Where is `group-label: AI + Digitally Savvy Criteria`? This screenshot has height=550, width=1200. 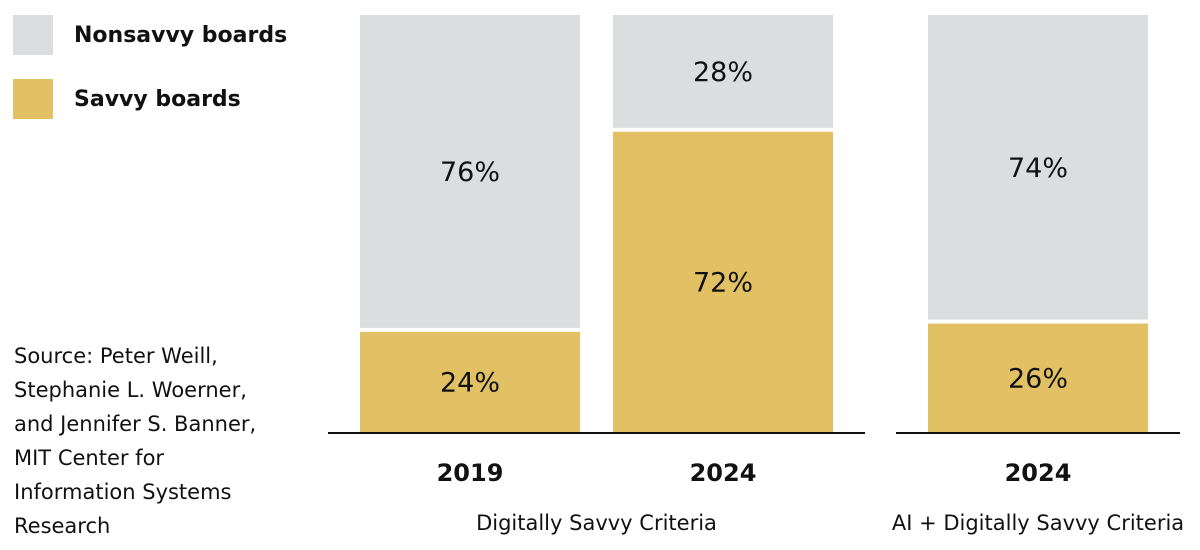
group-label: AI + Digitally Savvy Criteria is located at coordinates (1038, 523).